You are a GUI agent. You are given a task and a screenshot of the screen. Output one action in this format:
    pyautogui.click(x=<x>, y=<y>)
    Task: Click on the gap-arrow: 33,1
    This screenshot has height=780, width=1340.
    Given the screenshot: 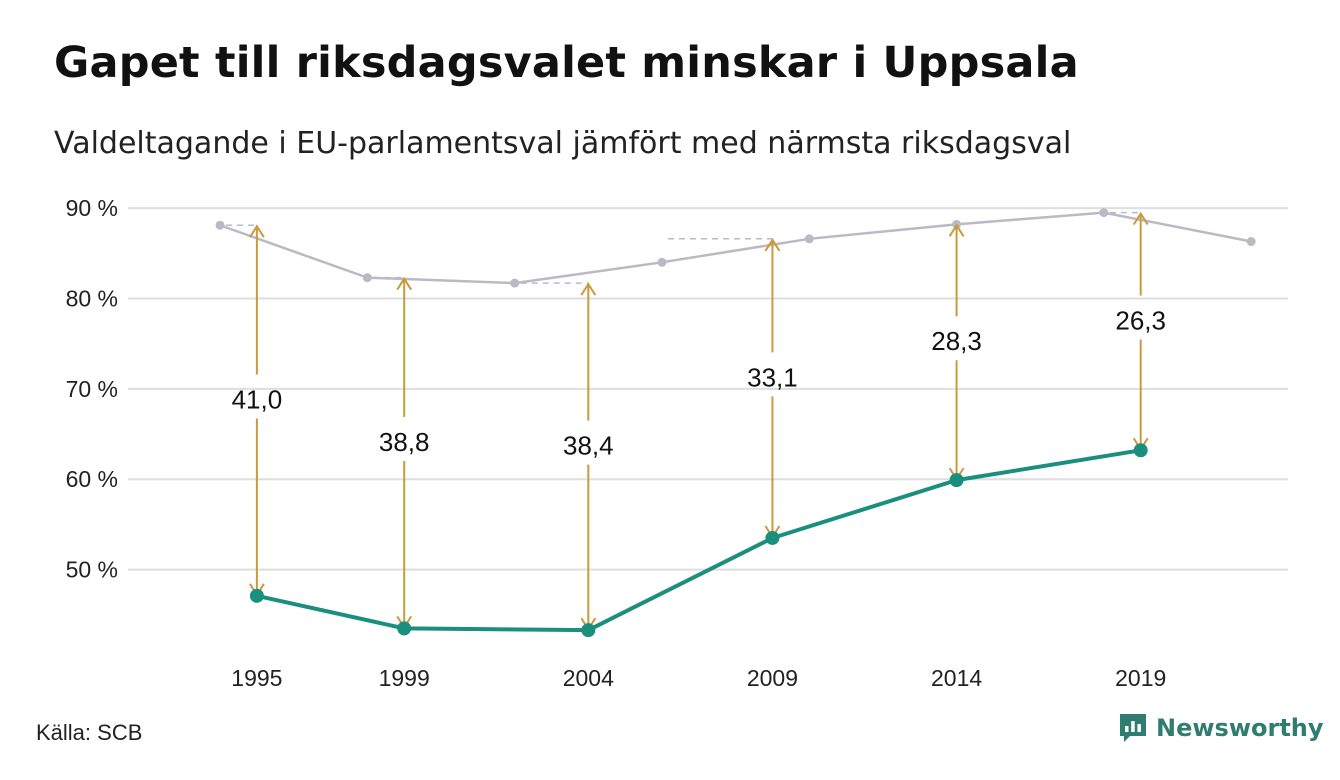 What is the action you would take?
    pyautogui.click(x=772, y=388)
    